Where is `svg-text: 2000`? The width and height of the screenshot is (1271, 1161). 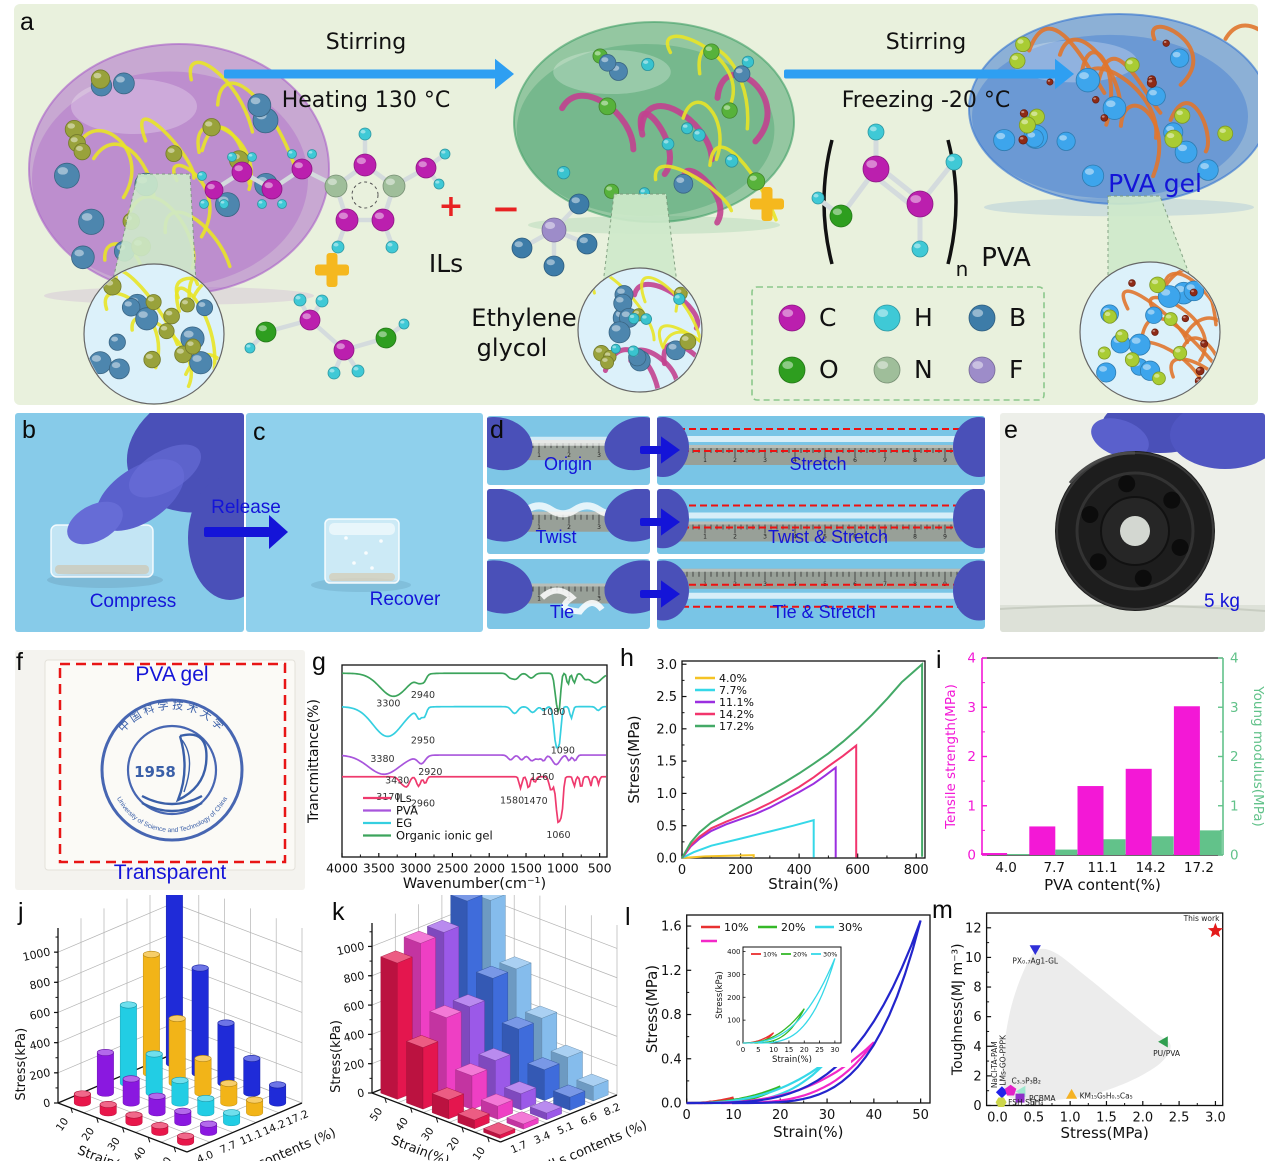
svg-text: 2000 is located at coordinates (489, 868).